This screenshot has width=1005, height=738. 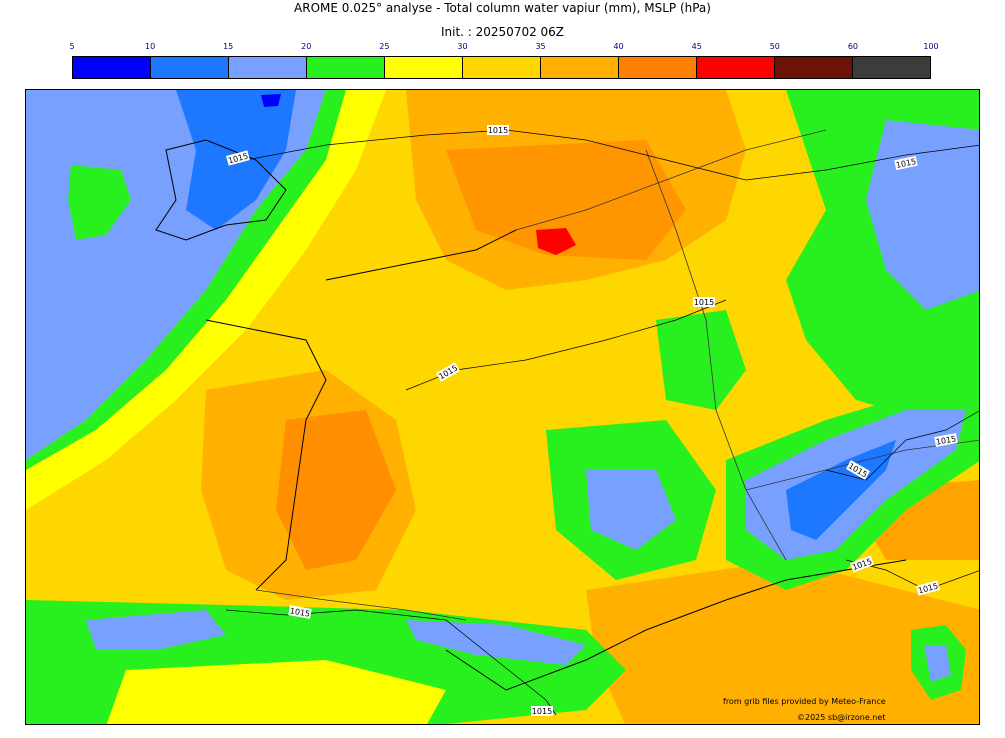 What do you see at coordinates (276, 692) in the screenshot?
I see `spain-yellow` at bounding box center [276, 692].